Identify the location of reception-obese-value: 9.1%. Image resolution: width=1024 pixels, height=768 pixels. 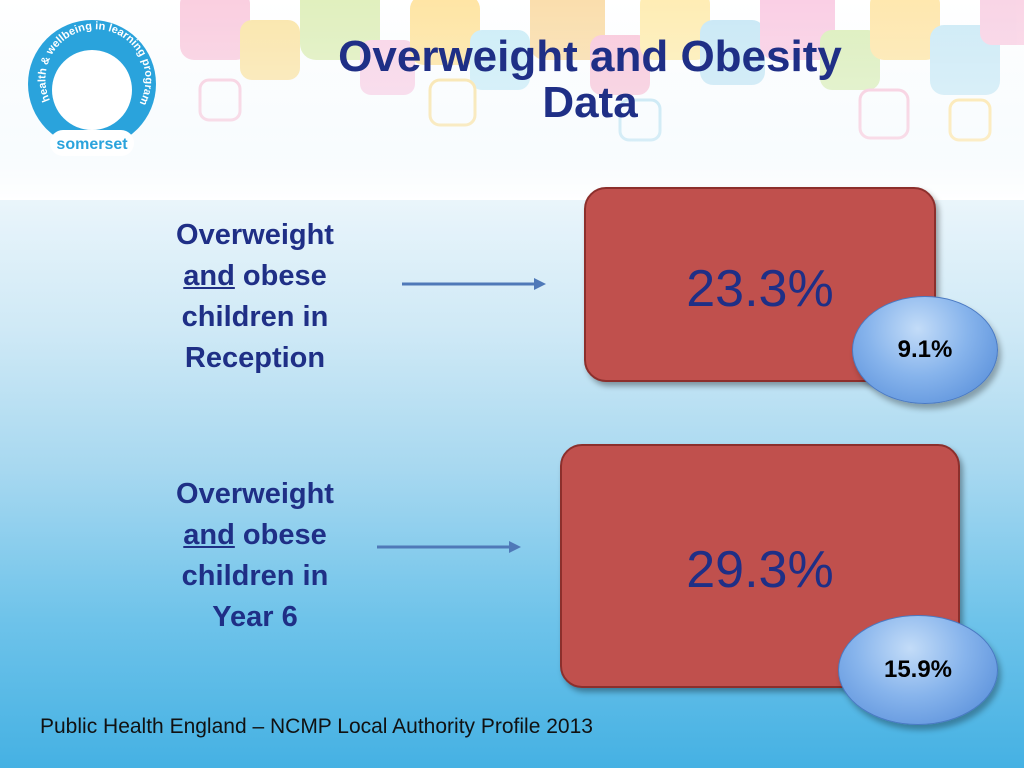
(925, 349).